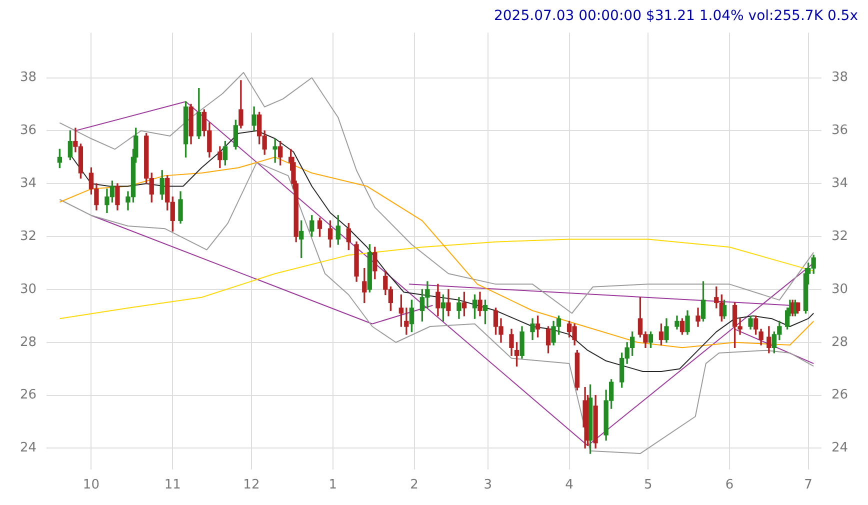 The width and height of the screenshot is (868, 505). What do you see at coordinates (839, 395) in the screenshot?
I see `y2-tick-label: 26` at bounding box center [839, 395].